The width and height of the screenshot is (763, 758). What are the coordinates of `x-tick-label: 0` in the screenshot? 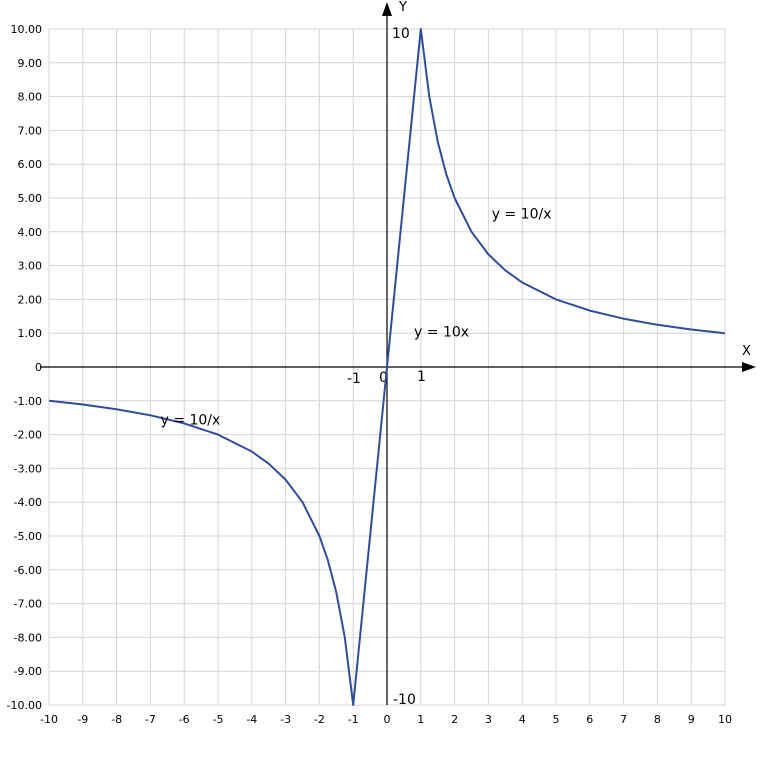 It's located at (387, 719).